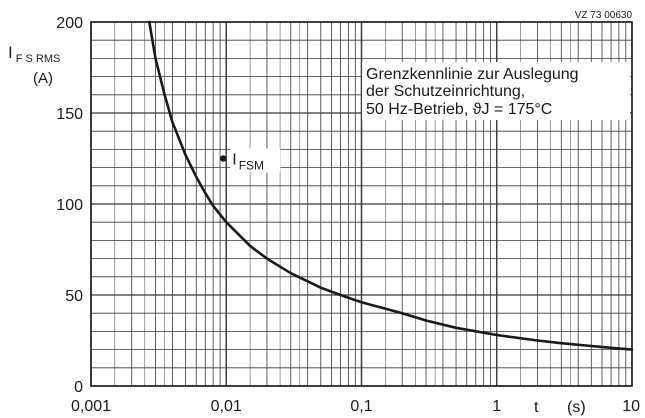 The width and height of the screenshot is (645, 418). Describe the element at coordinates (459, 109) in the screenshot. I see `annotation-line-3: 50 Hz-Betrieb, ϑJ = 175°C` at that location.